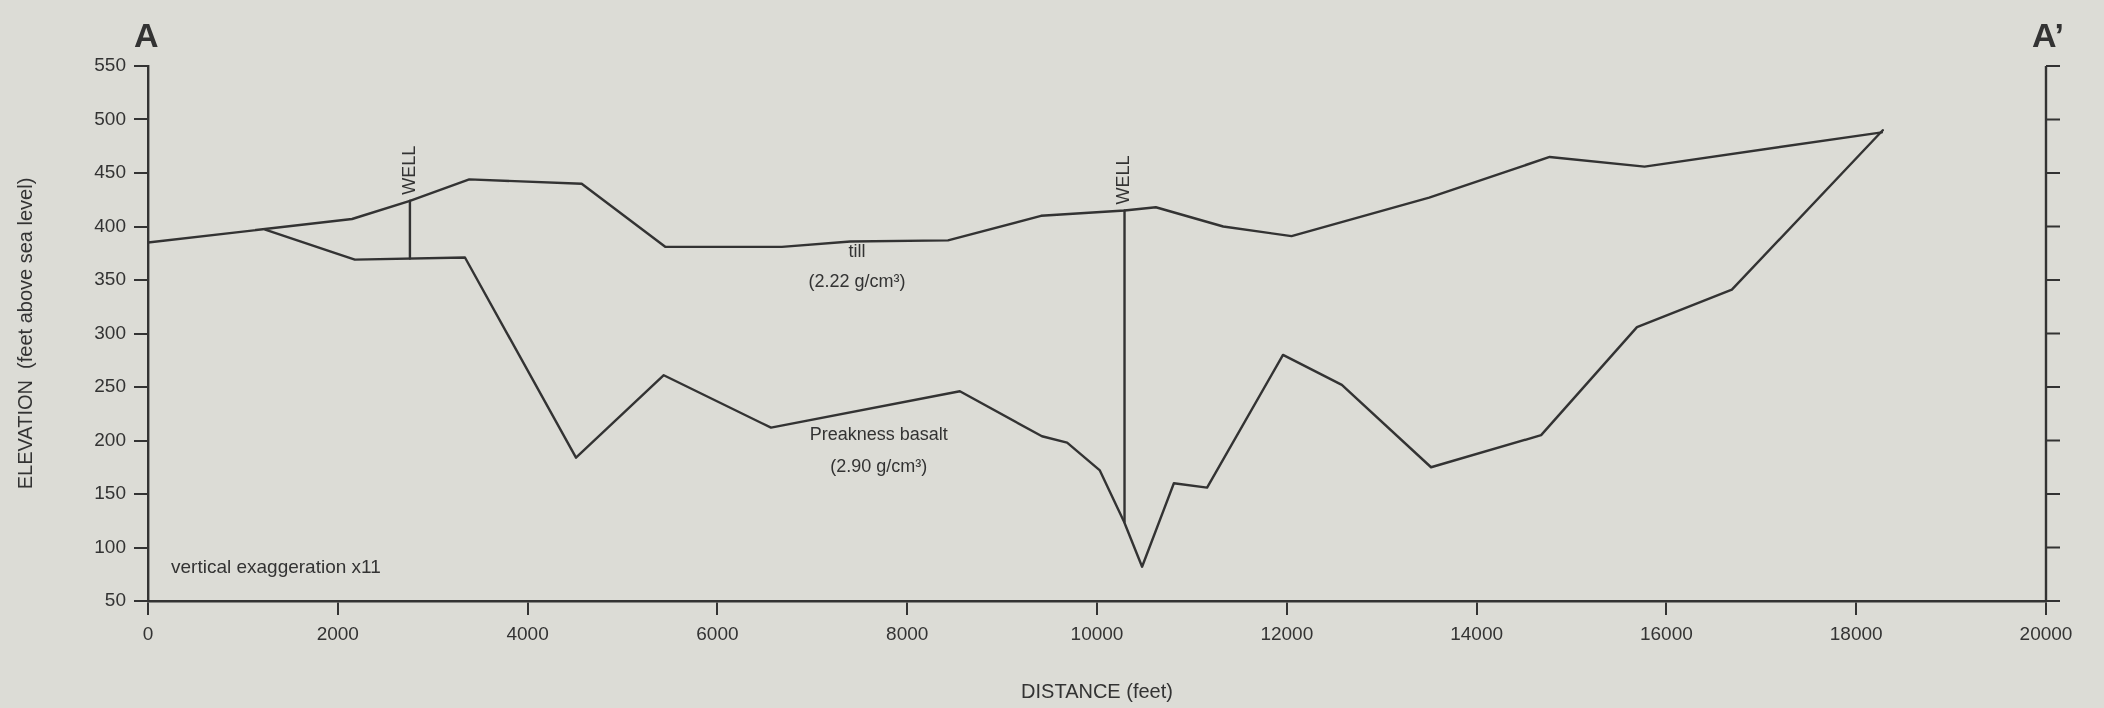  What do you see at coordinates (110, 546) in the screenshot?
I see `y-tick-label: 100` at bounding box center [110, 546].